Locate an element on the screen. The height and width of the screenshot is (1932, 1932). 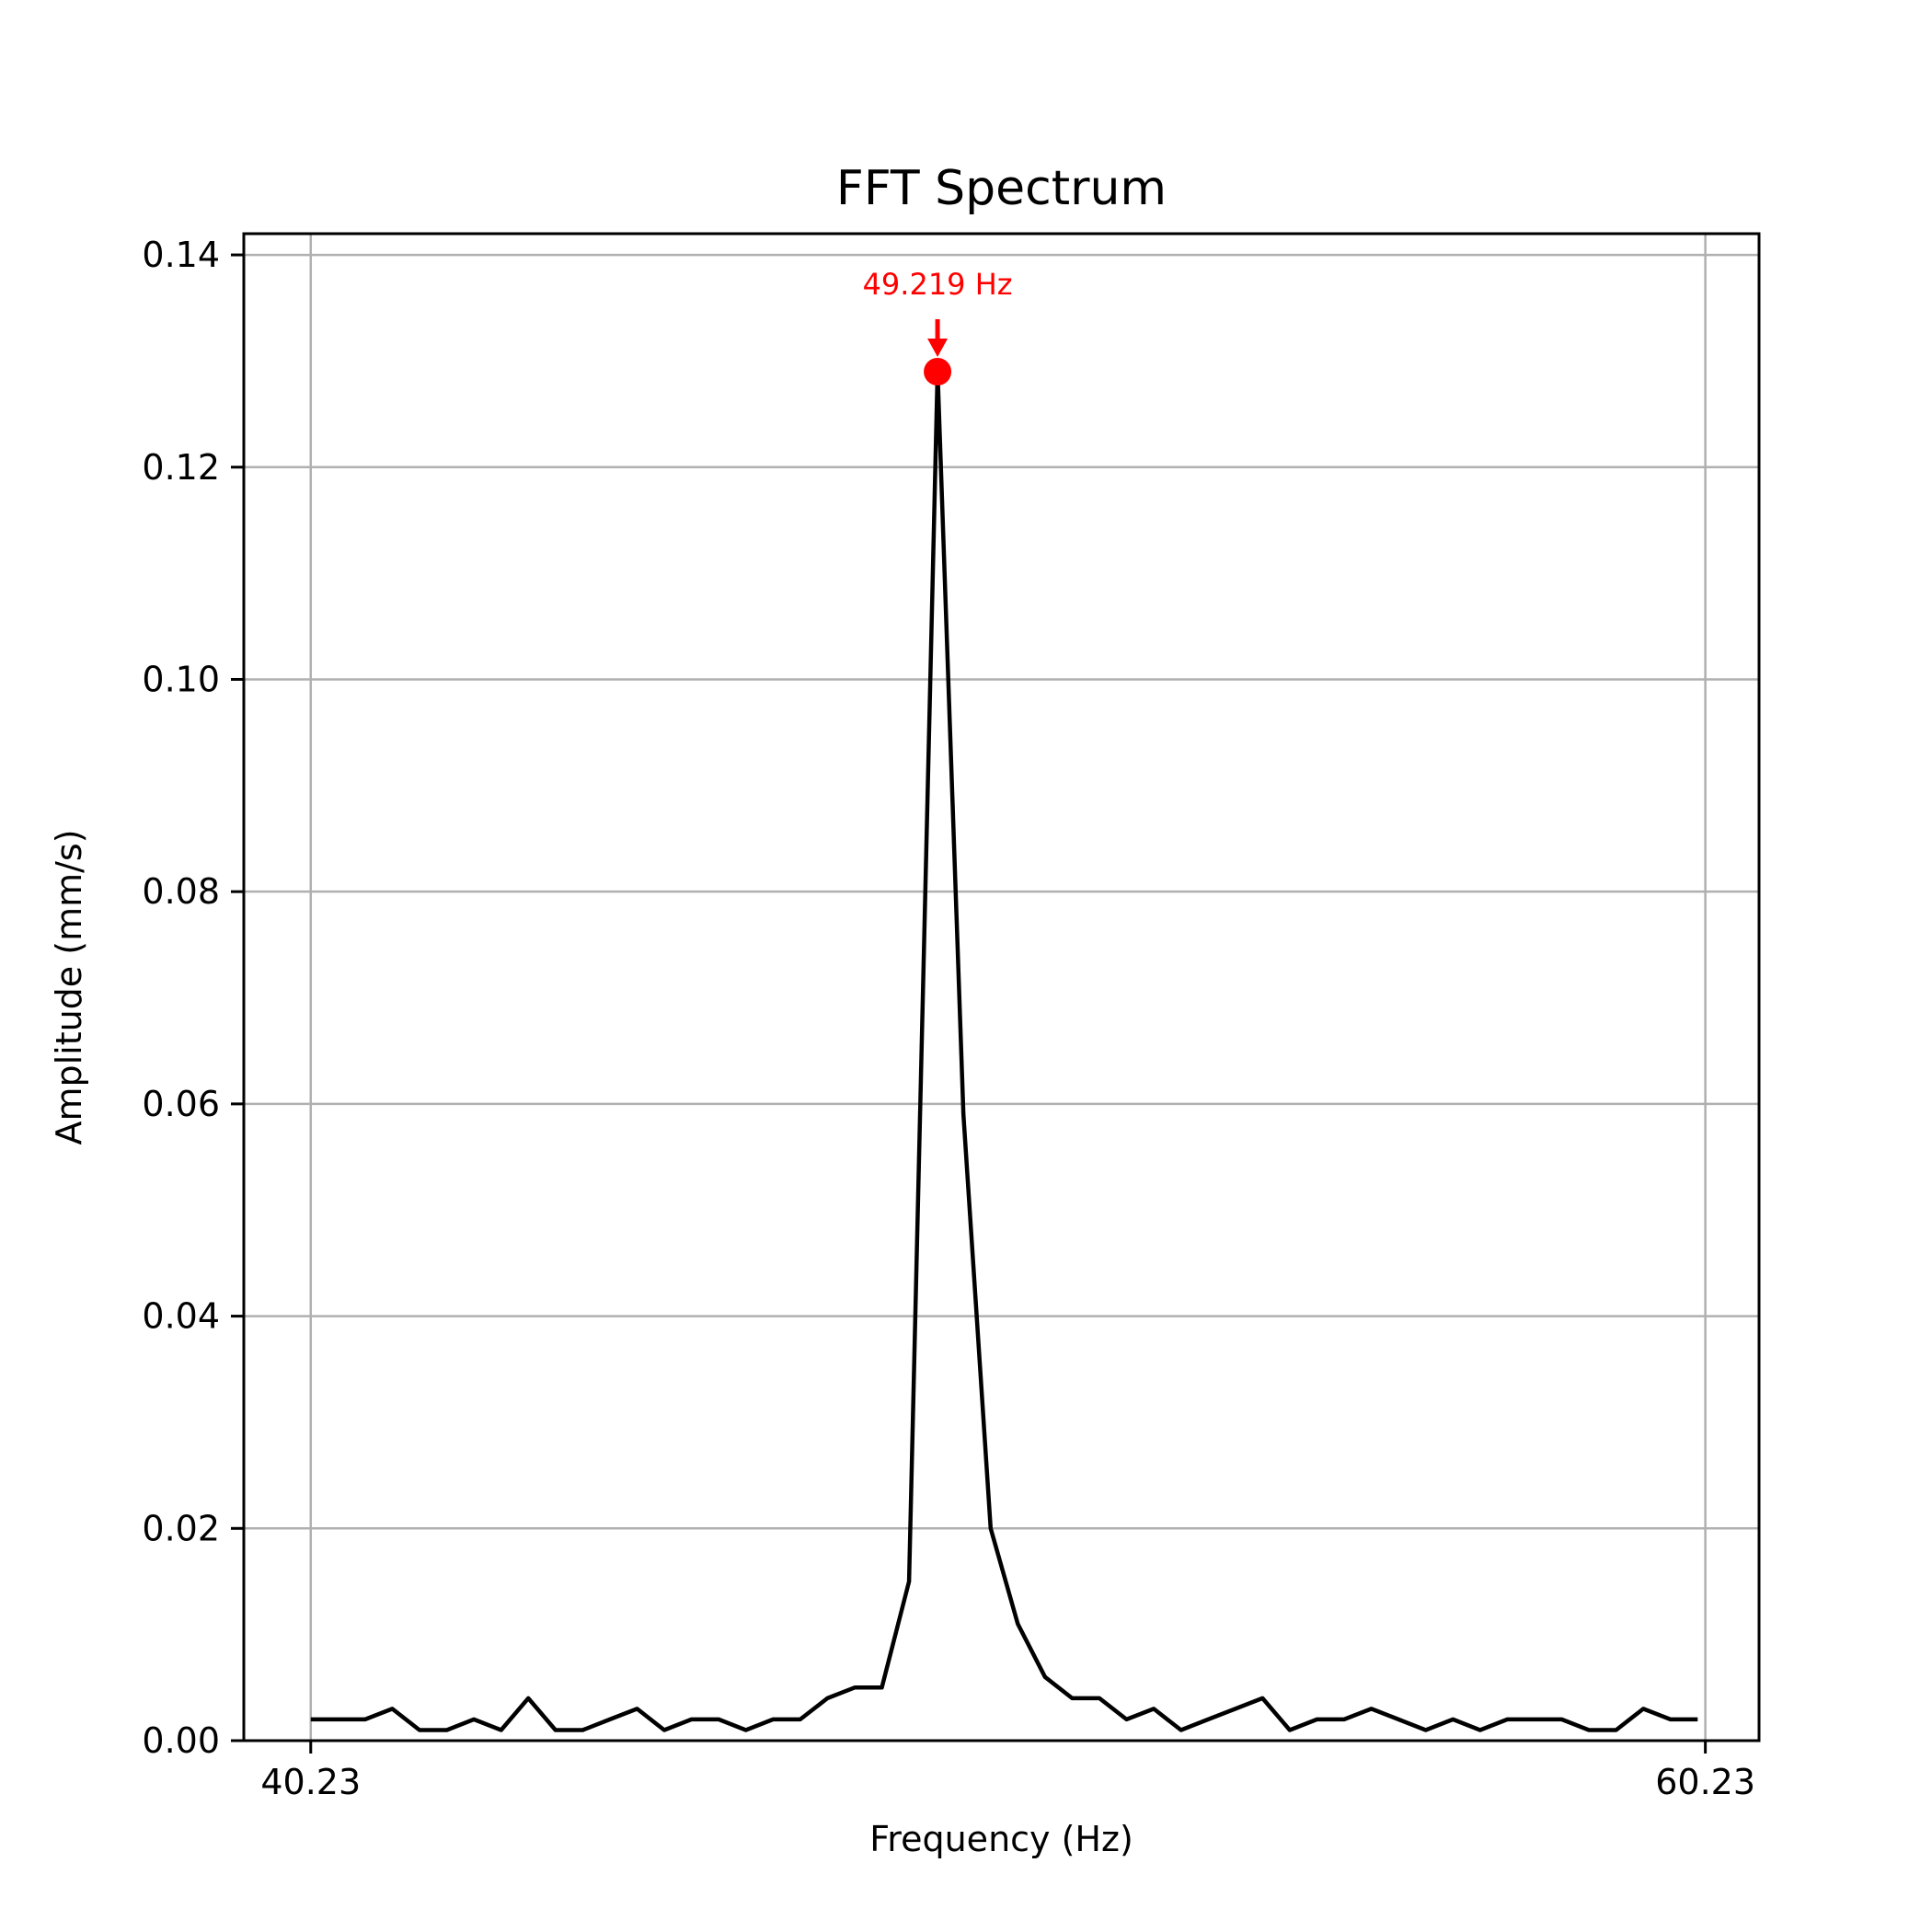
x-axis-label: Frequency (Hz) is located at coordinates (1001, 1839).